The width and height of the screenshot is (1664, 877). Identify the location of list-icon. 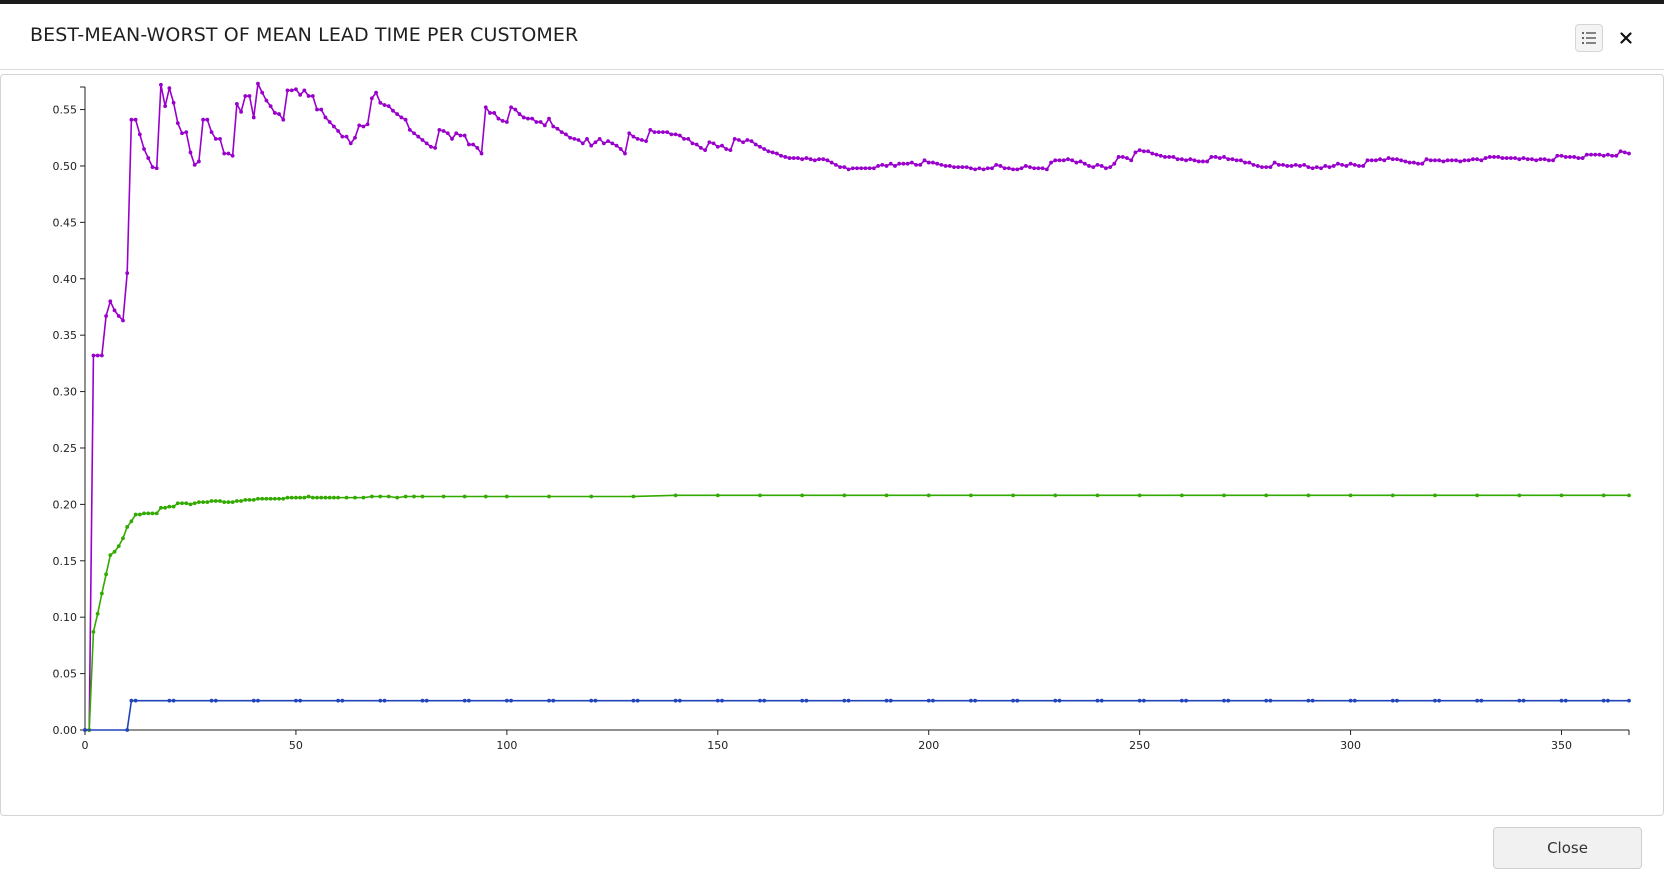
(1588, 38).